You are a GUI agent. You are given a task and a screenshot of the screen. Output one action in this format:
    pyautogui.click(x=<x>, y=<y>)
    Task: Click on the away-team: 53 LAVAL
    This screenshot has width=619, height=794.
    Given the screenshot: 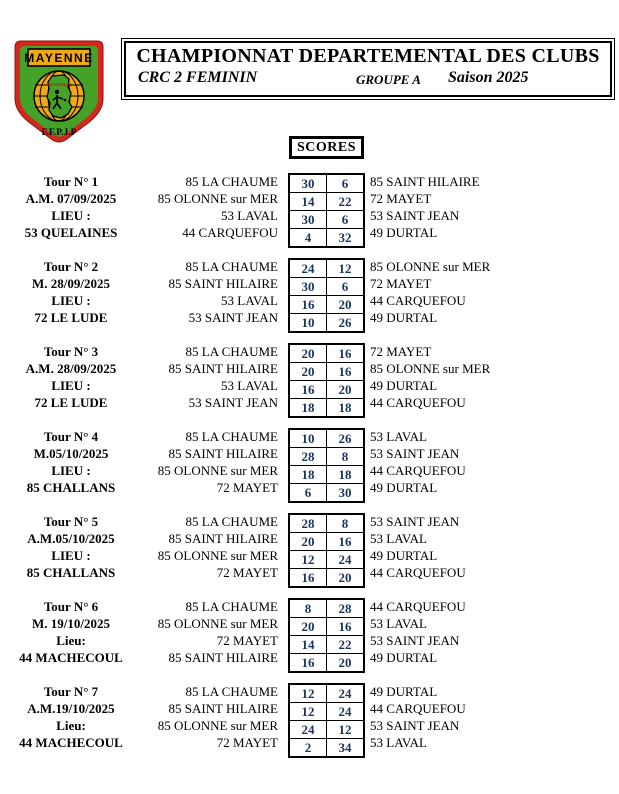 What is the action you would take?
    pyautogui.click(x=398, y=436)
    